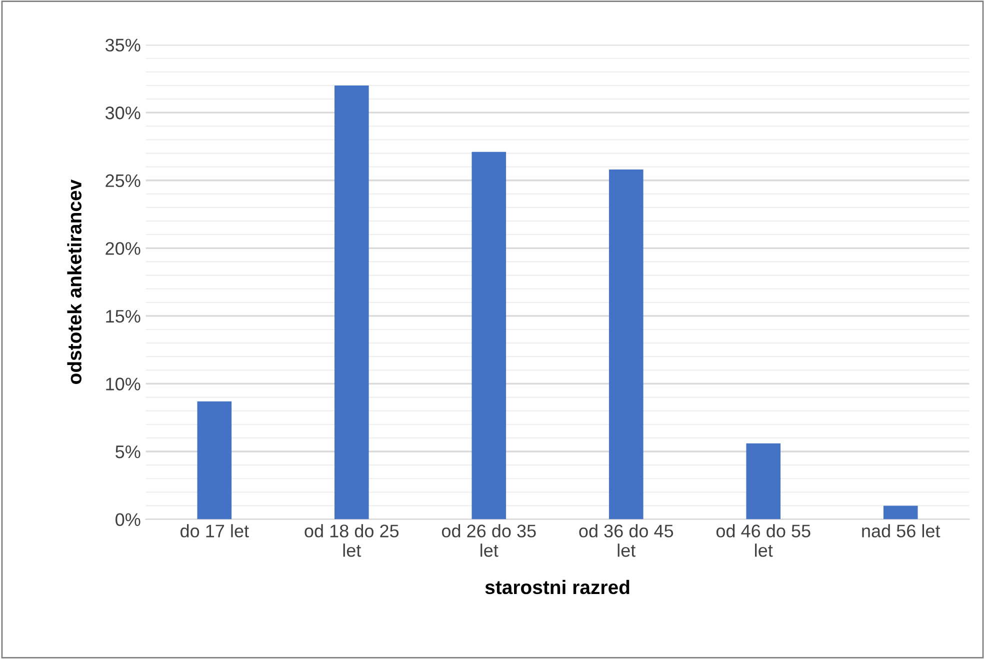  Describe the element at coordinates (557, 587) in the screenshot. I see `x-axis-title: starostni razred` at that location.